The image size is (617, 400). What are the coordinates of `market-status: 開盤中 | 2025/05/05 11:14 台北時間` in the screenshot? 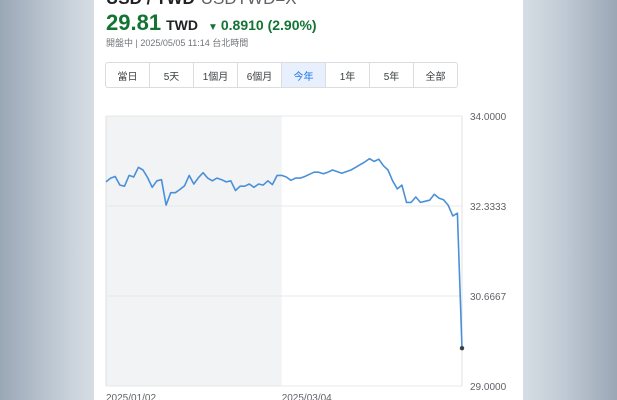 It's located at (177, 43).